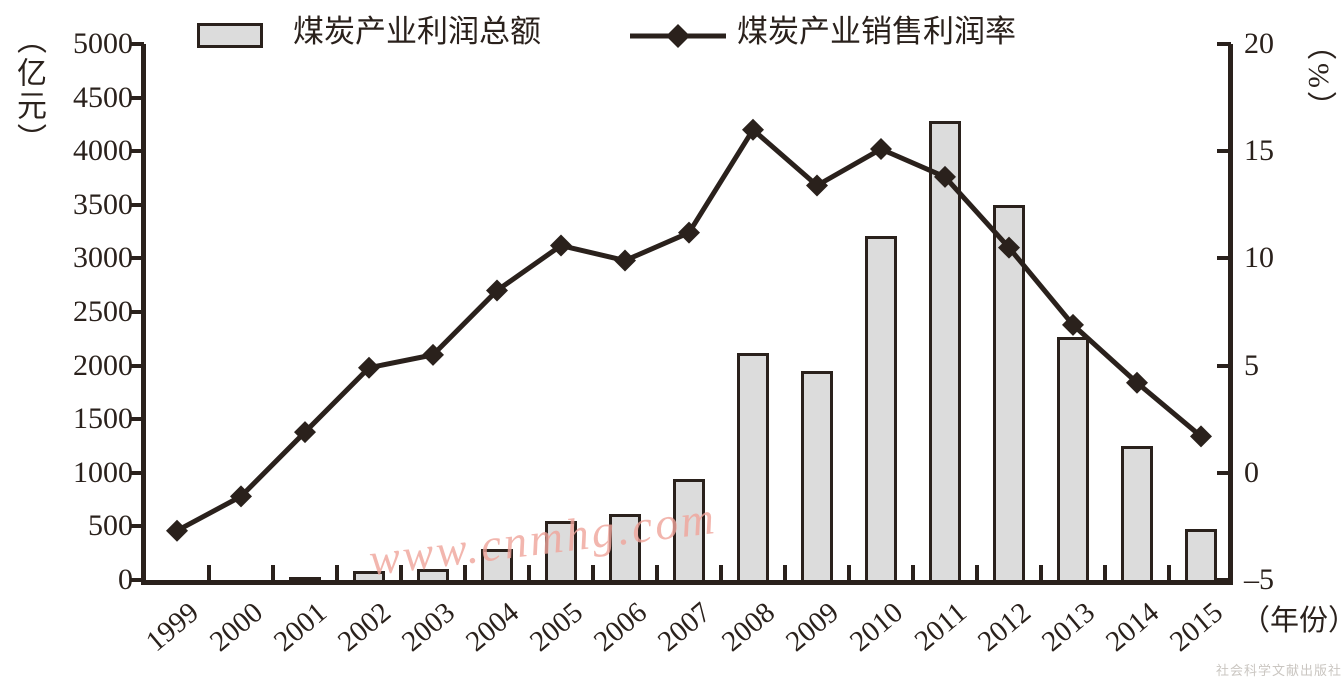  I want to click on line-point-2013, so click(1073, 324).